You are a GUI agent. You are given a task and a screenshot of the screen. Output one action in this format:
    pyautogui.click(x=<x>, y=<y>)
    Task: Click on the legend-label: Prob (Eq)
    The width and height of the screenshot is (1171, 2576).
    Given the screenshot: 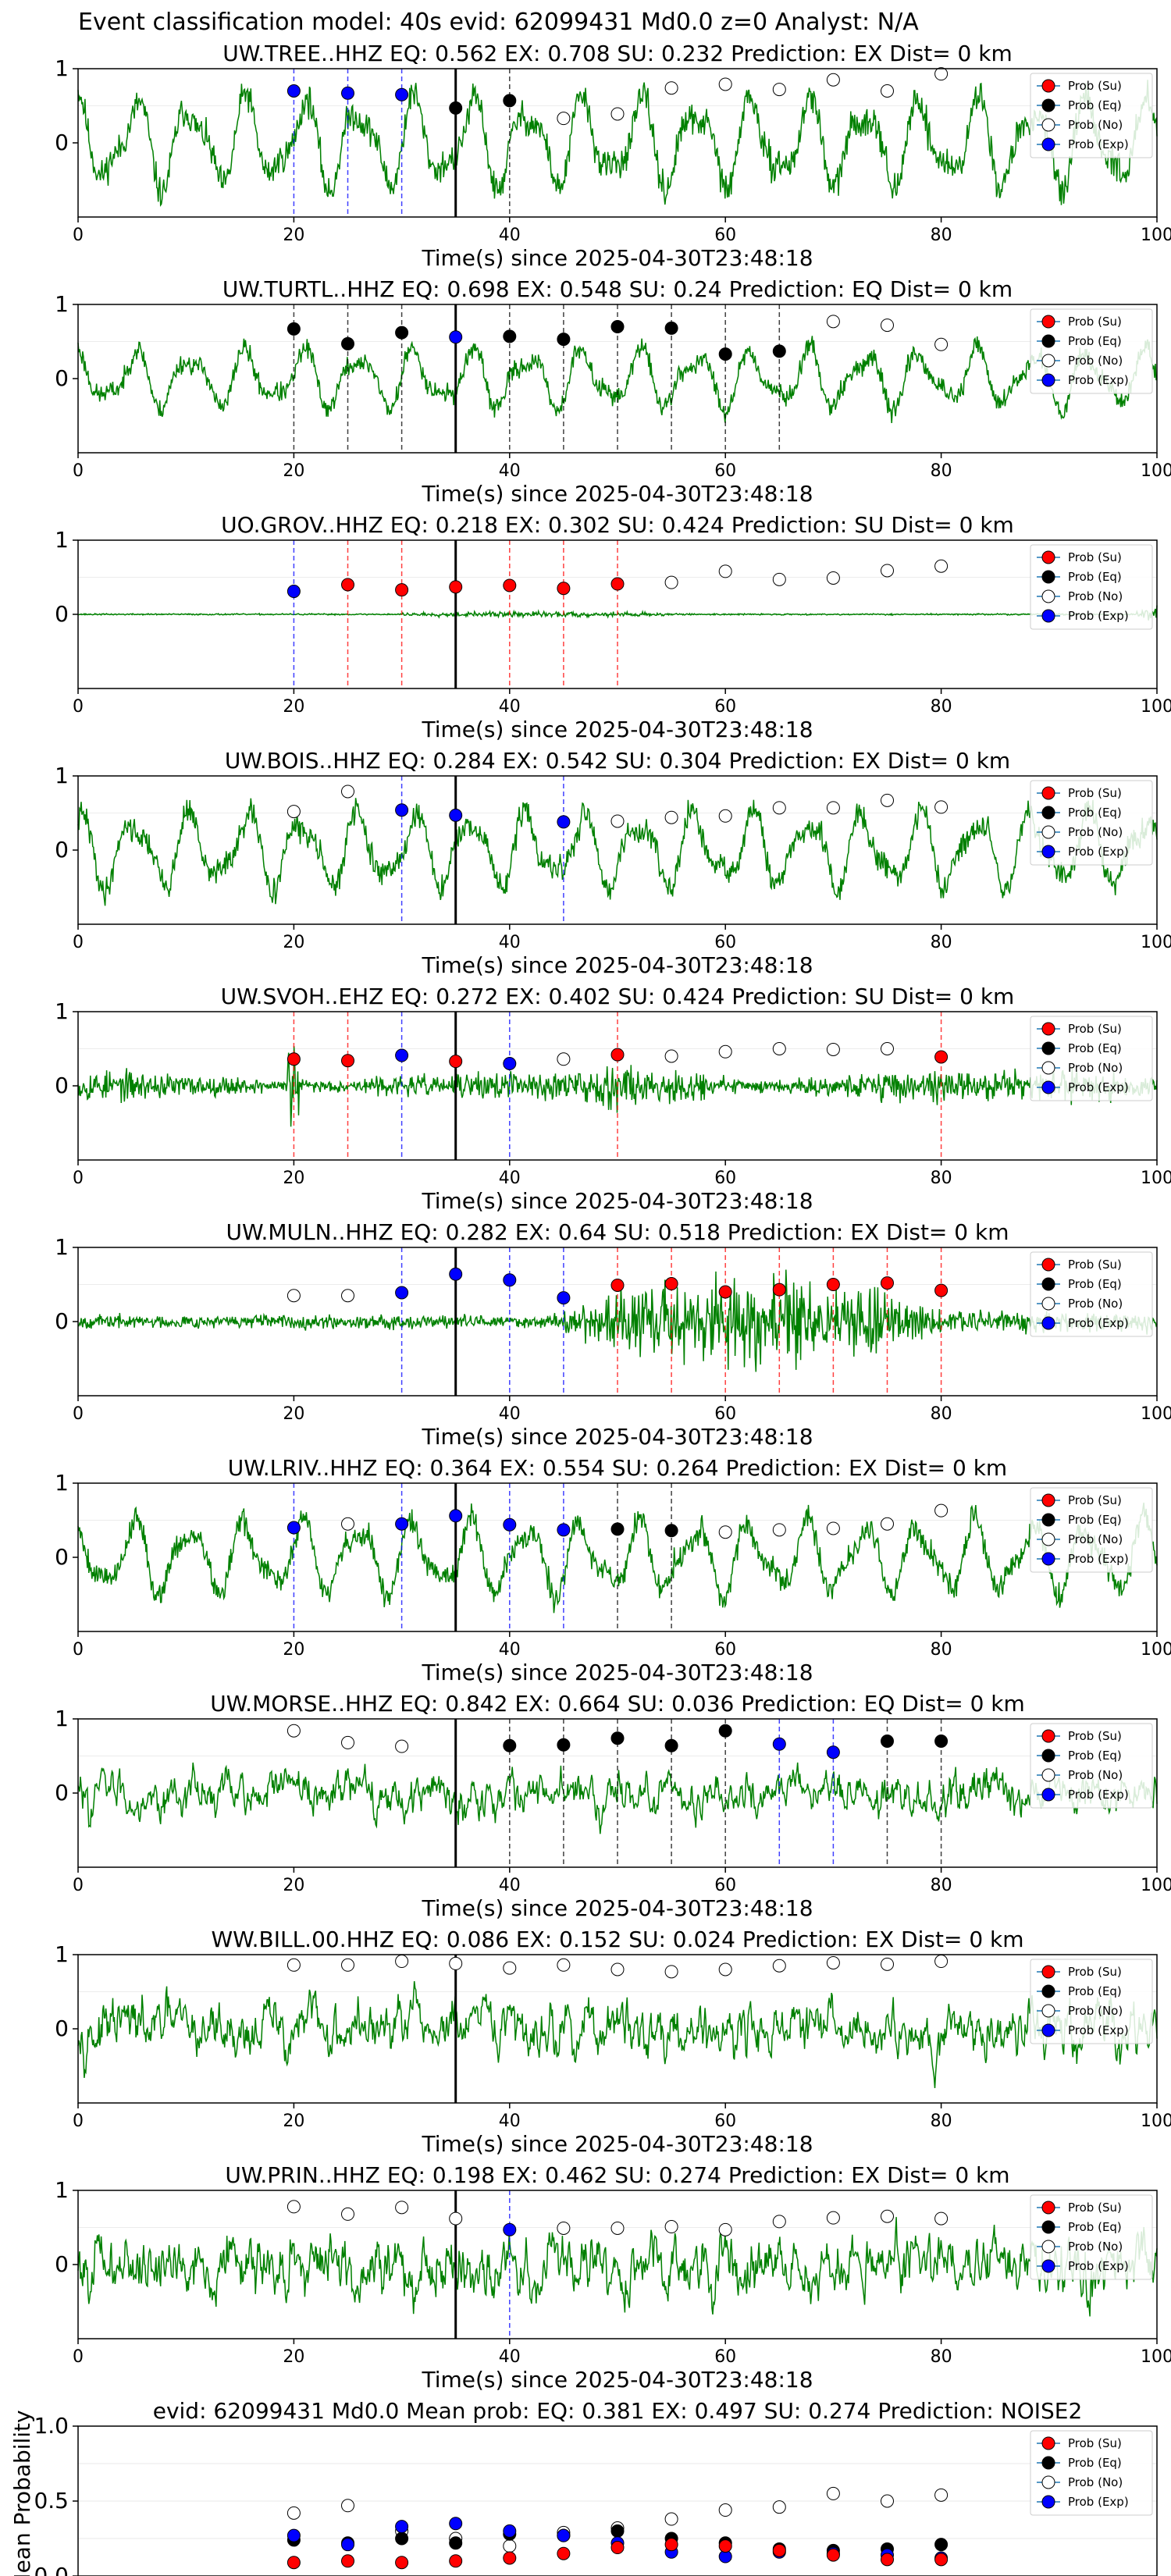 What is the action you would take?
    pyautogui.click(x=1095, y=1756)
    